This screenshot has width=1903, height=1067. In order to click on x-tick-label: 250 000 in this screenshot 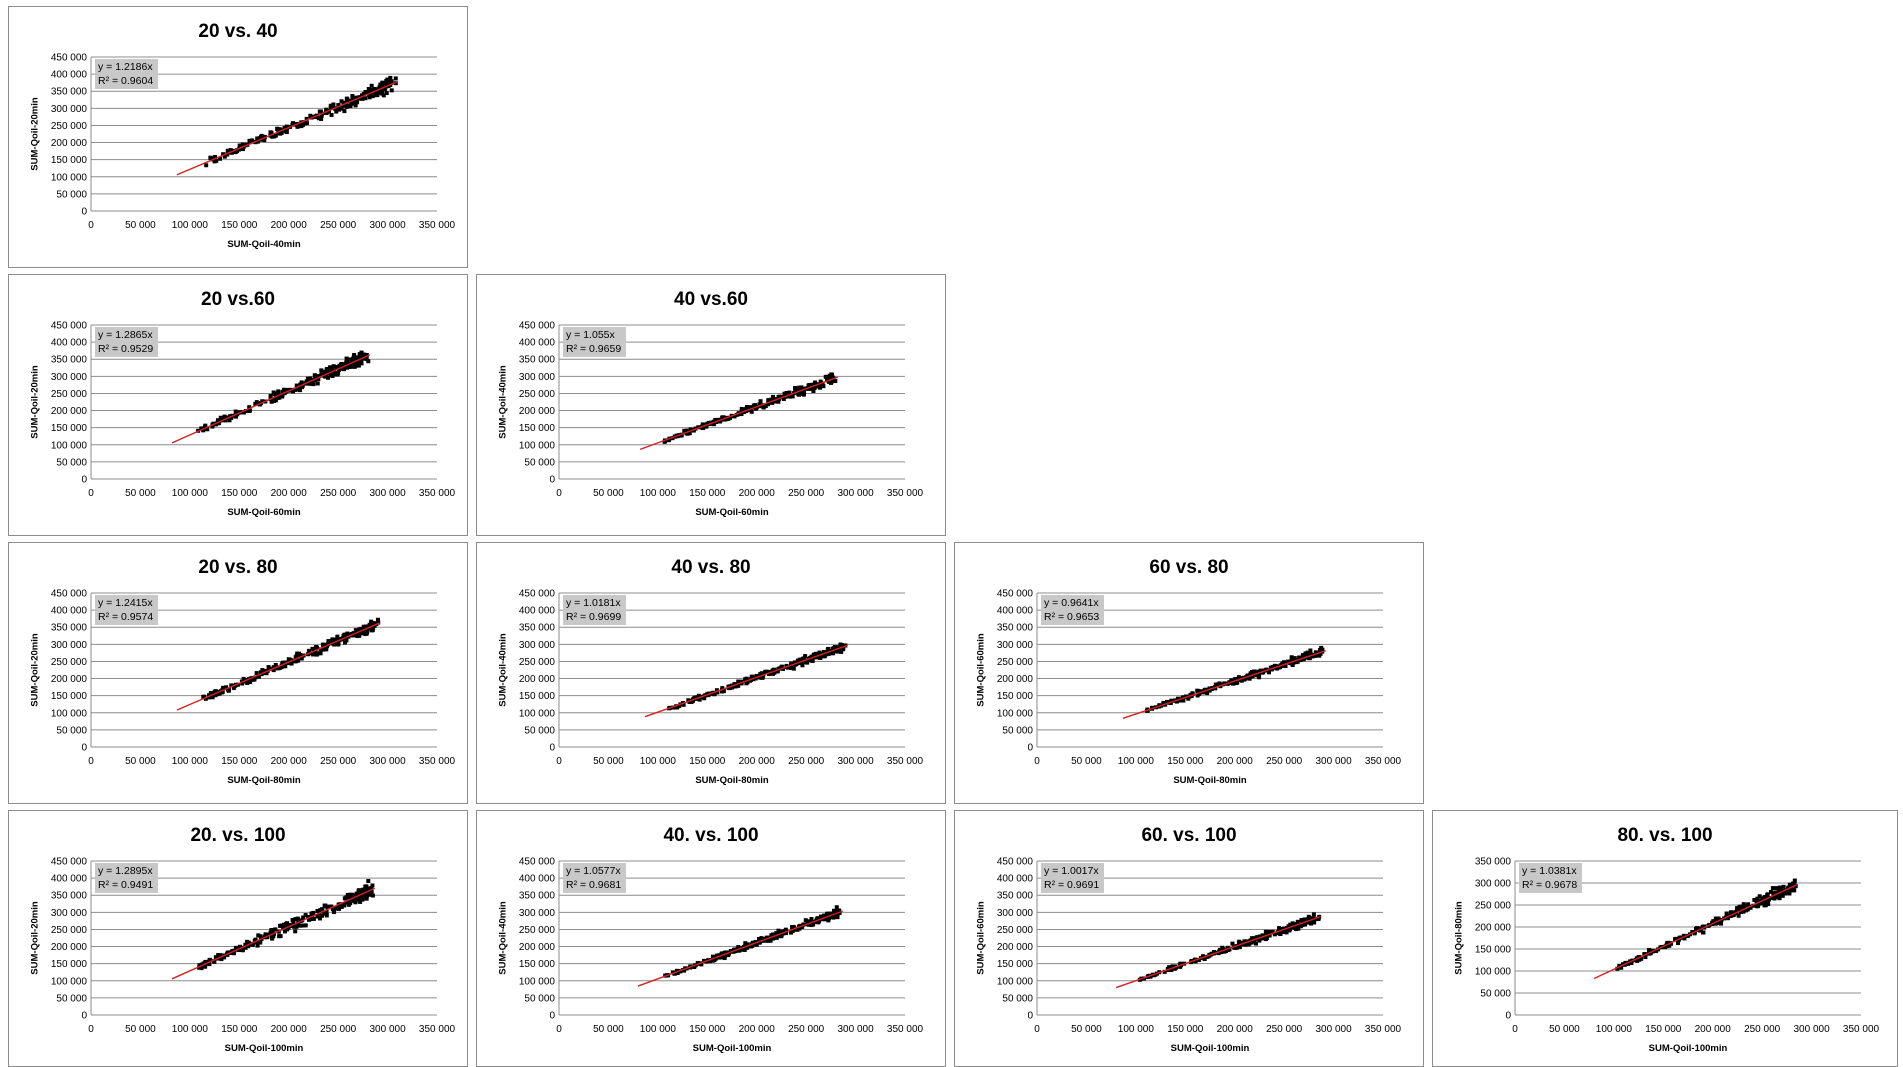, I will do `click(1284, 761)`.